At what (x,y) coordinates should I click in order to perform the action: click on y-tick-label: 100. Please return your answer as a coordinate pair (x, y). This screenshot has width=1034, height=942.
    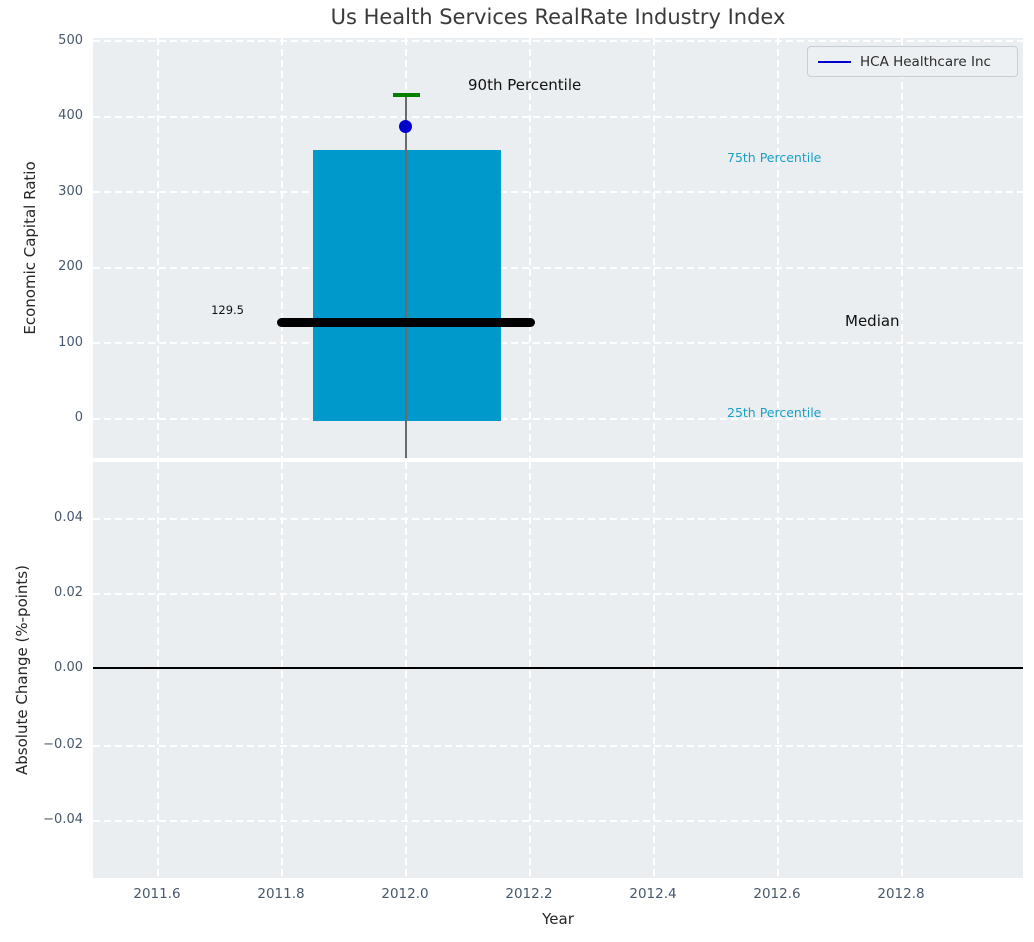
    Looking at the image, I should click on (70, 342).